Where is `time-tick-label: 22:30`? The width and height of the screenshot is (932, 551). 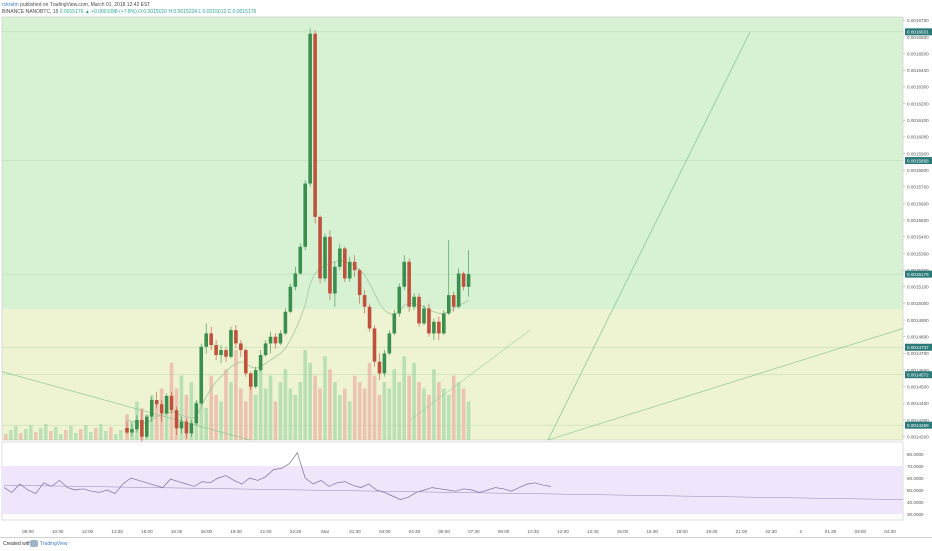 time-tick-label: 22:30 is located at coordinates (296, 531).